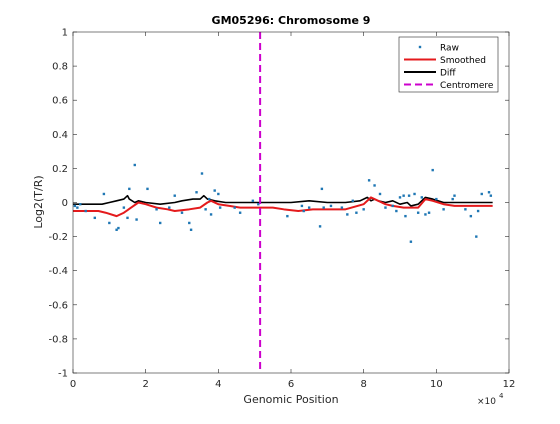  Describe the element at coordinates (436, 384) in the screenshot. I see `x-tick-label: 10` at that location.